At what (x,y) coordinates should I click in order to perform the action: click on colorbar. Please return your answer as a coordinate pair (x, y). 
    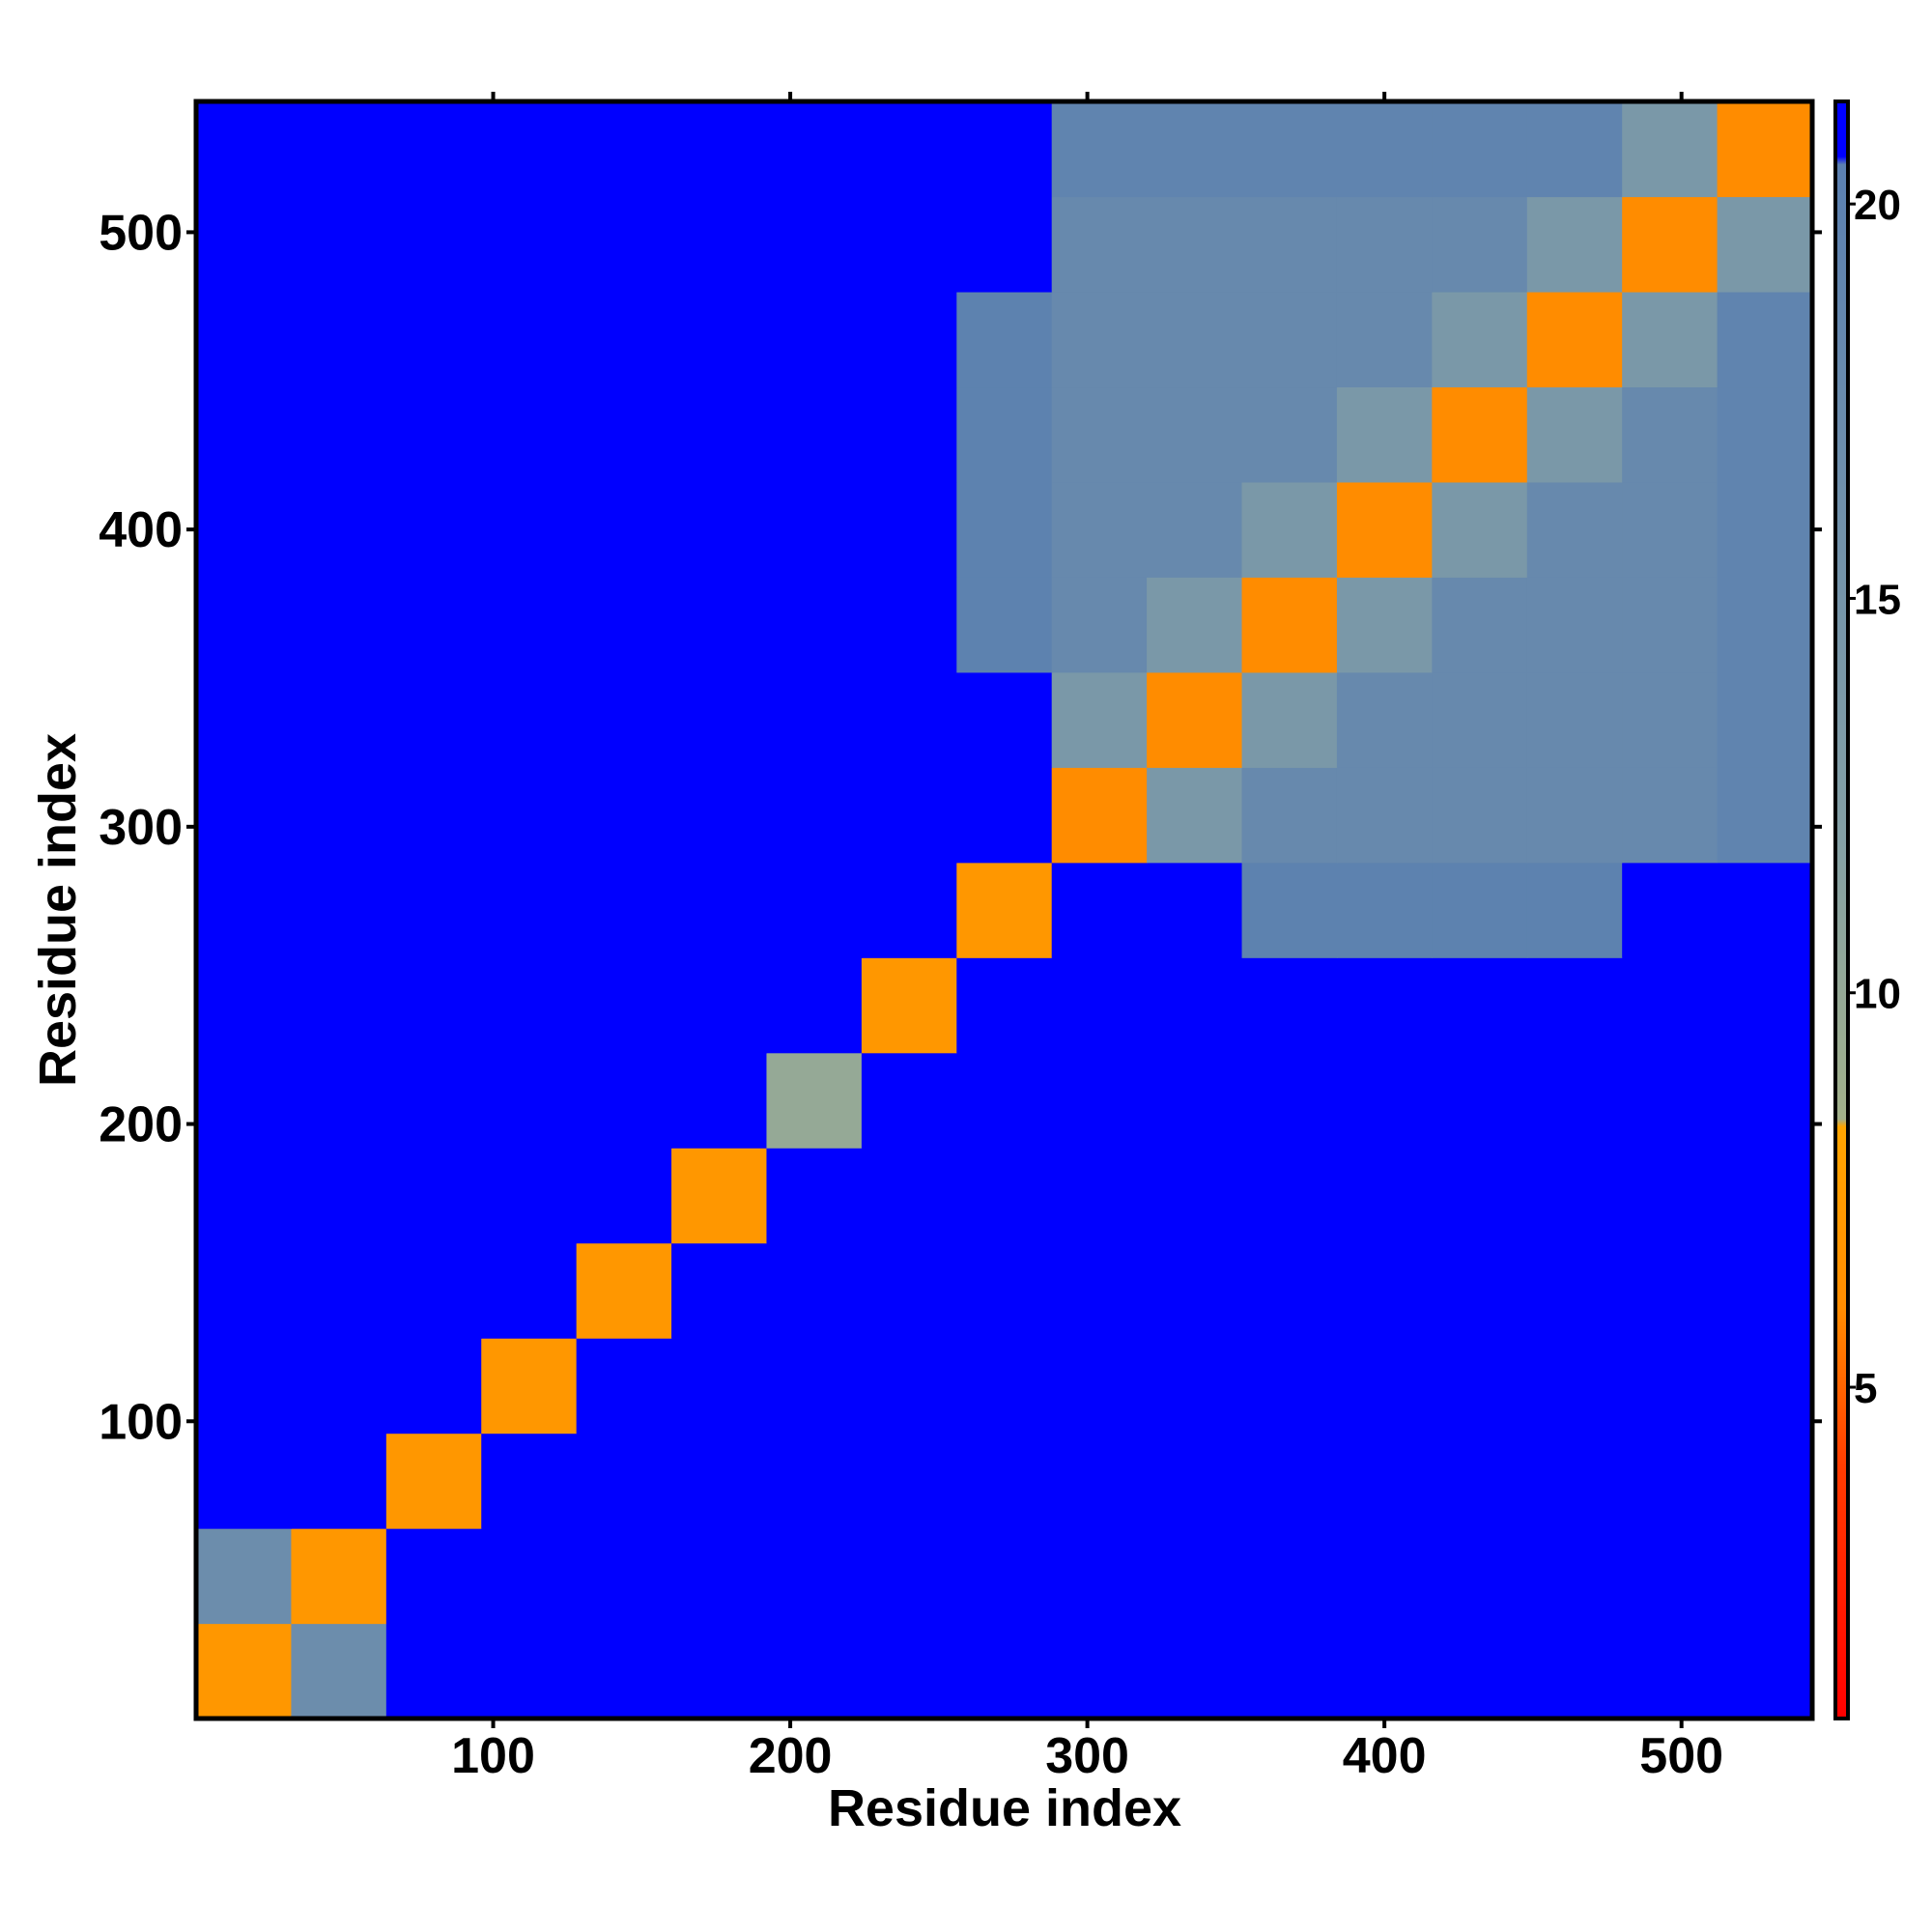
    Looking at the image, I should click on (1841, 909).